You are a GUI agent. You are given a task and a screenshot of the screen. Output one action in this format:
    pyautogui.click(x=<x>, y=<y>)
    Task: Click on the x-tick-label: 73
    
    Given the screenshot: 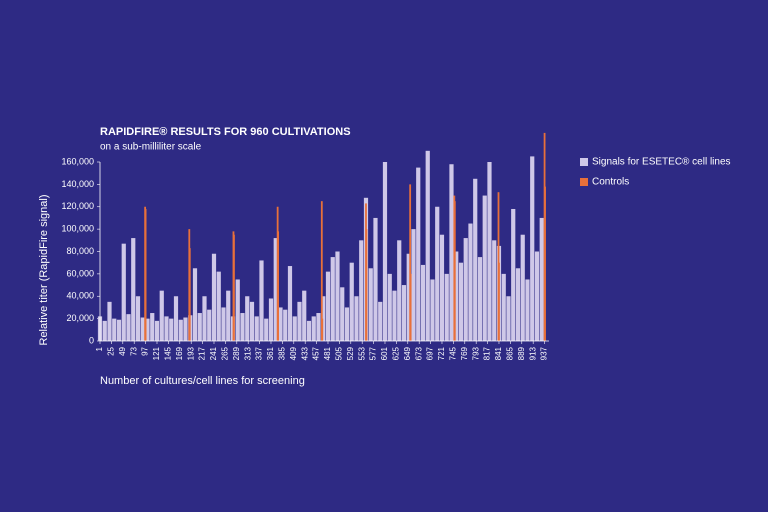 What is the action you would take?
    pyautogui.click(x=133, y=350)
    